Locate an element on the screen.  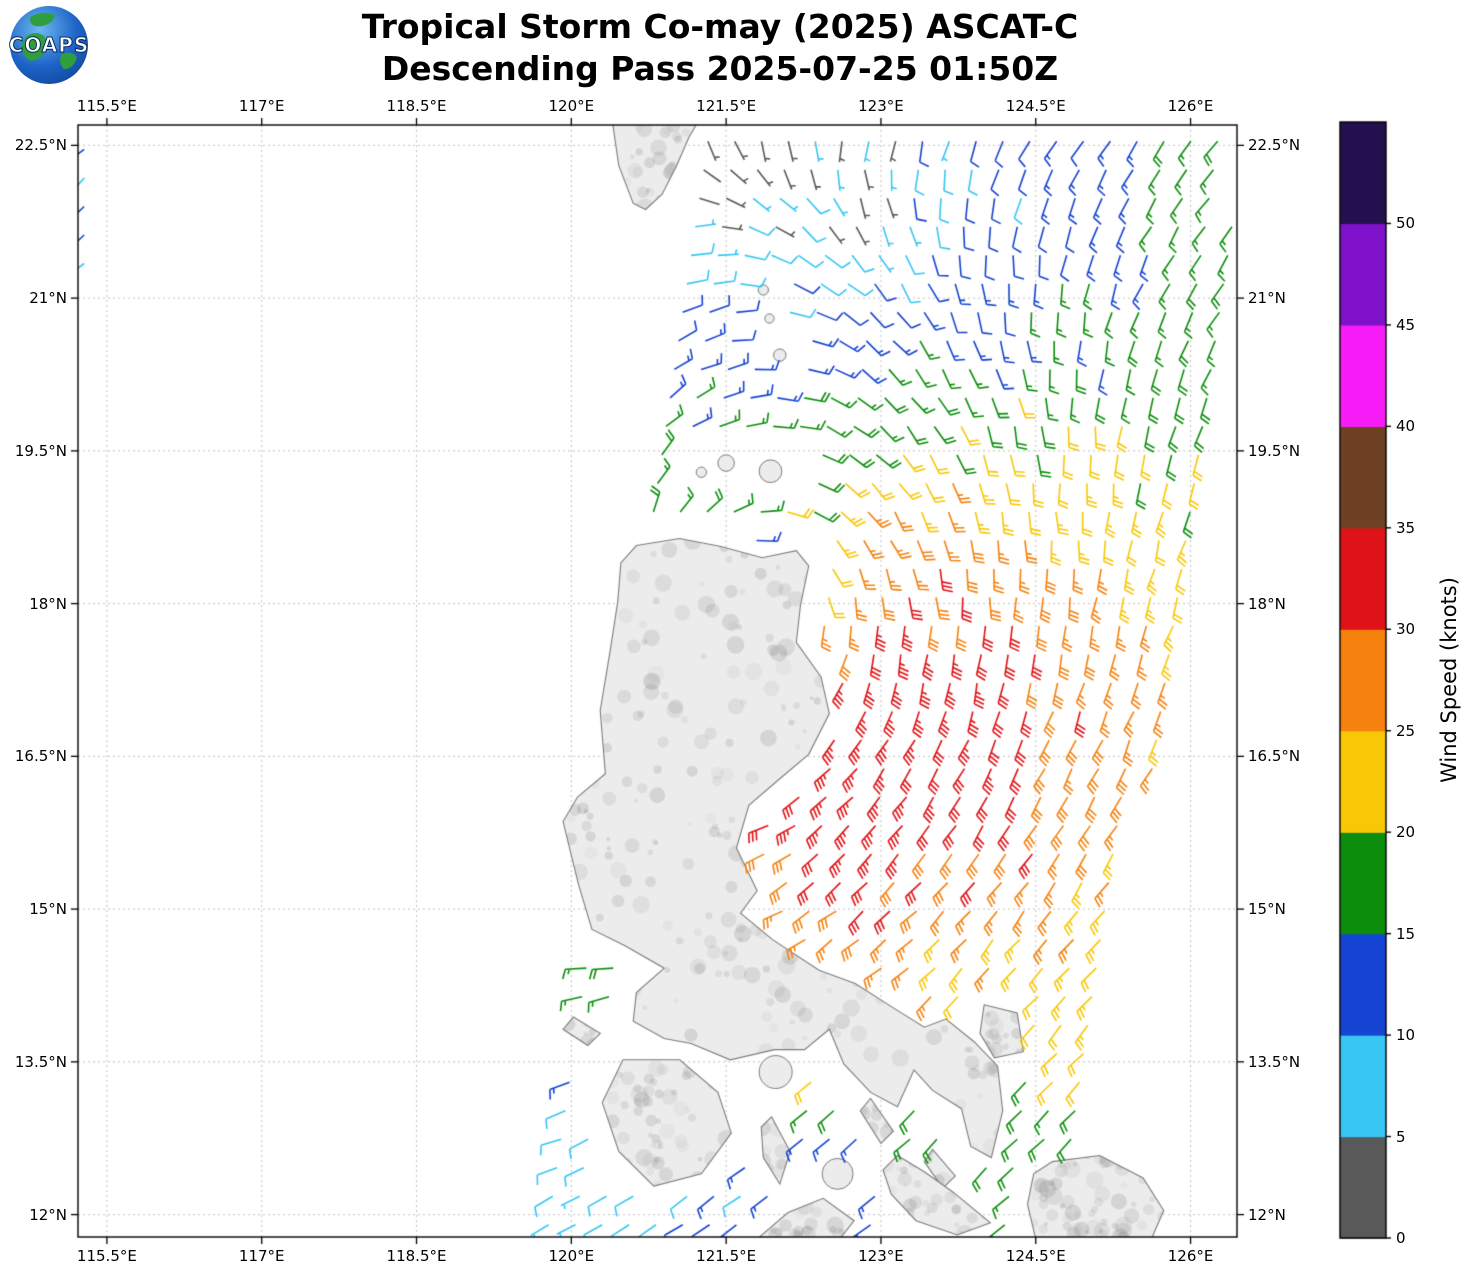
chart-title: Tropical Storm Co-may (2025) ASCAT-C is located at coordinates (720, 26).